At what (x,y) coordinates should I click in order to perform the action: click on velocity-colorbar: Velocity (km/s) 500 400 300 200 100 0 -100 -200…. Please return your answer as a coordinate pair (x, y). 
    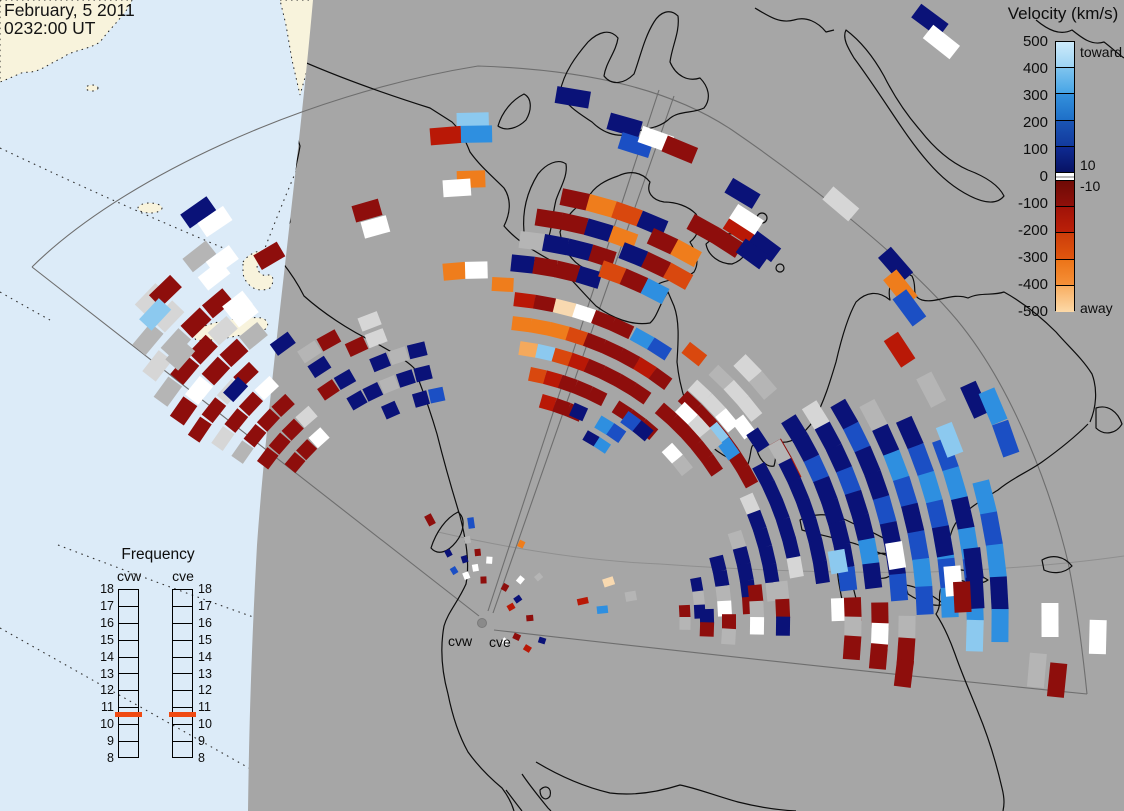
    Looking at the image, I should click on (1063, 169).